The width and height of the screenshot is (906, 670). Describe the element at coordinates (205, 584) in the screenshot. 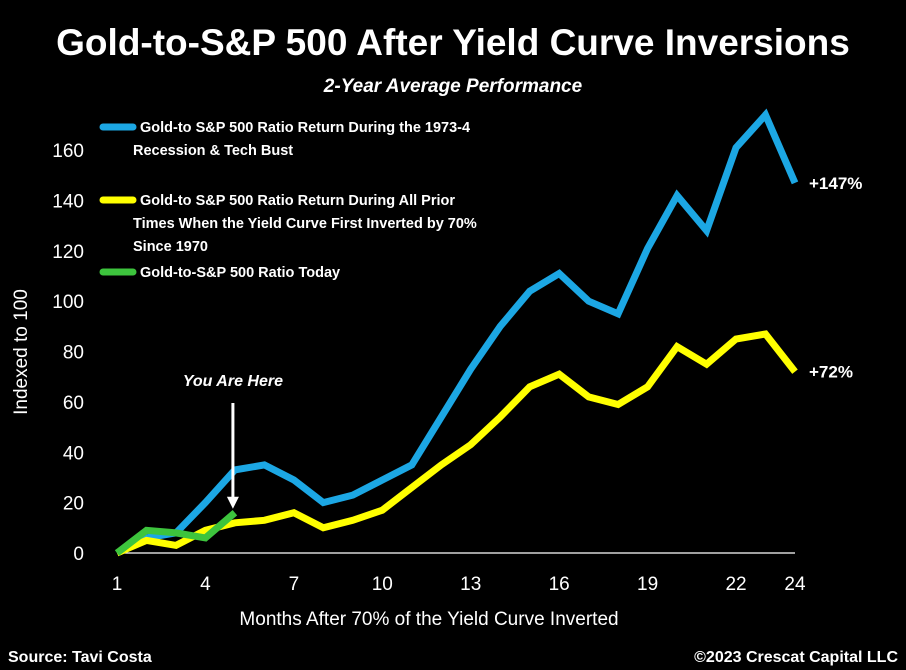

I see `x-tick-label: 4` at that location.